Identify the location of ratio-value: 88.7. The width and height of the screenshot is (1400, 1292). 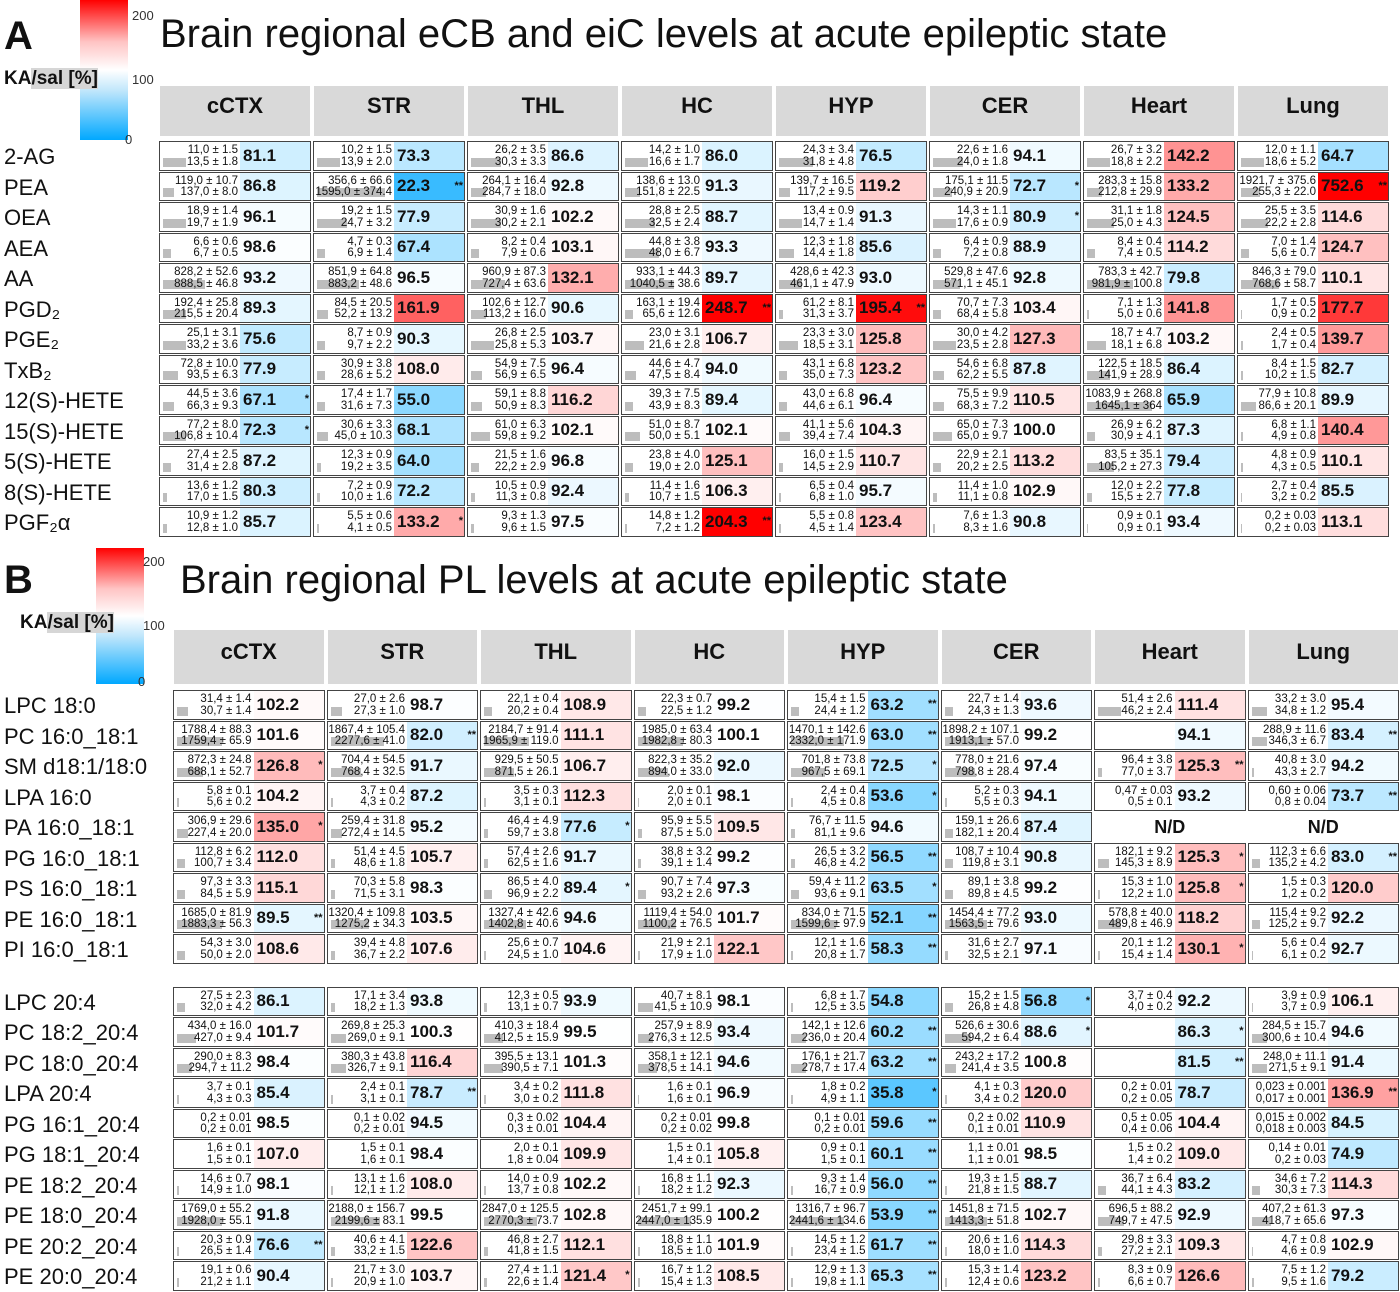
(737, 217).